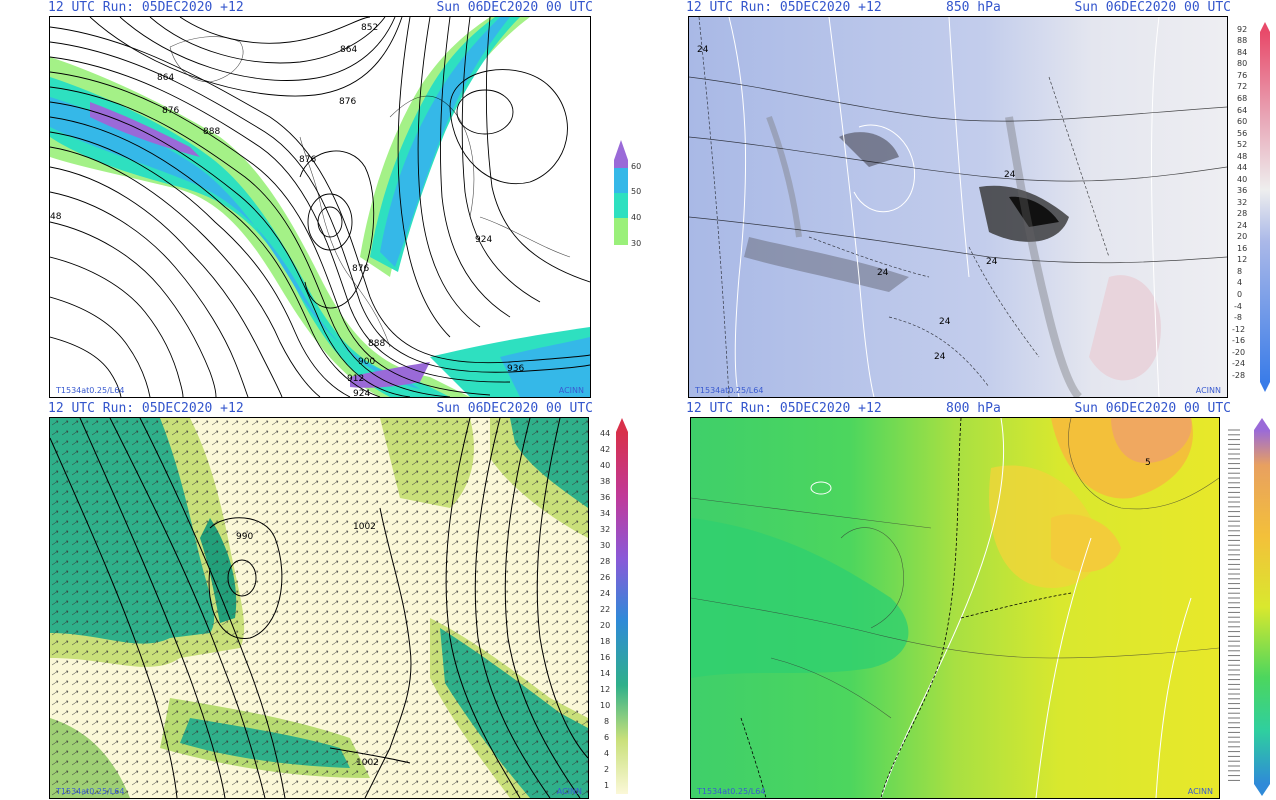  What do you see at coordinates (1239, 375) in the screenshot?
I see `colorbar-tick: -28` at bounding box center [1239, 375].